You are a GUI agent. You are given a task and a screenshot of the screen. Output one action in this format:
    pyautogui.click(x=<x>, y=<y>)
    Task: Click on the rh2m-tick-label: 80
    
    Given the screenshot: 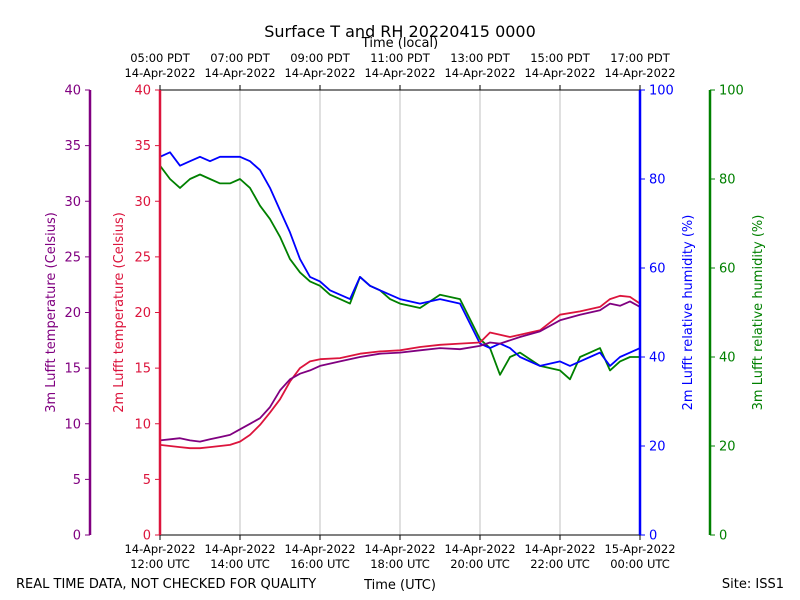 What is the action you would take?
    pyautogui.click(x=657, y=180)
    